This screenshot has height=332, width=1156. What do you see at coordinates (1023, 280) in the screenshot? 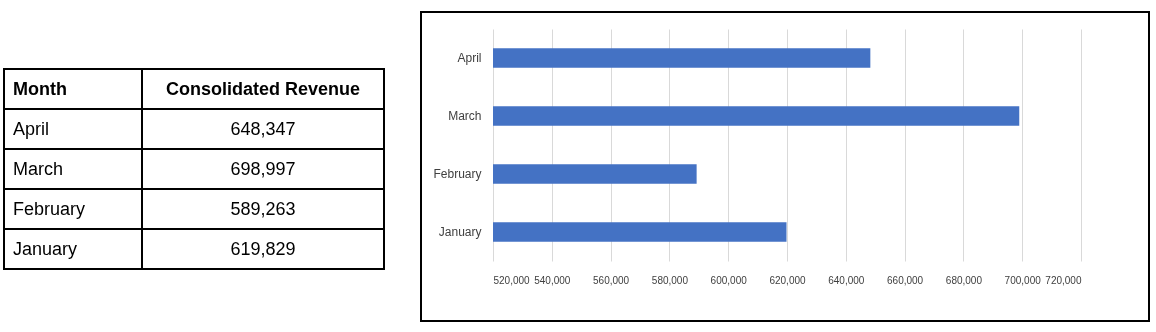
I see `x-tick-label: 700,000` at bounding box center [1023, 280].